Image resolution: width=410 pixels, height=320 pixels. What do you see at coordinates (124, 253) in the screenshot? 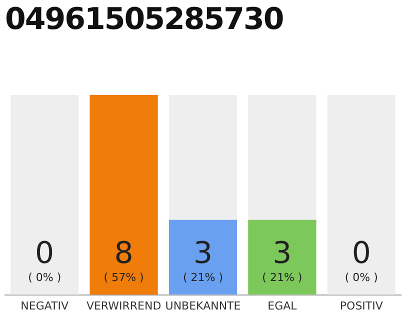
I see `data-label: 8` at bounding box center [124, 253].